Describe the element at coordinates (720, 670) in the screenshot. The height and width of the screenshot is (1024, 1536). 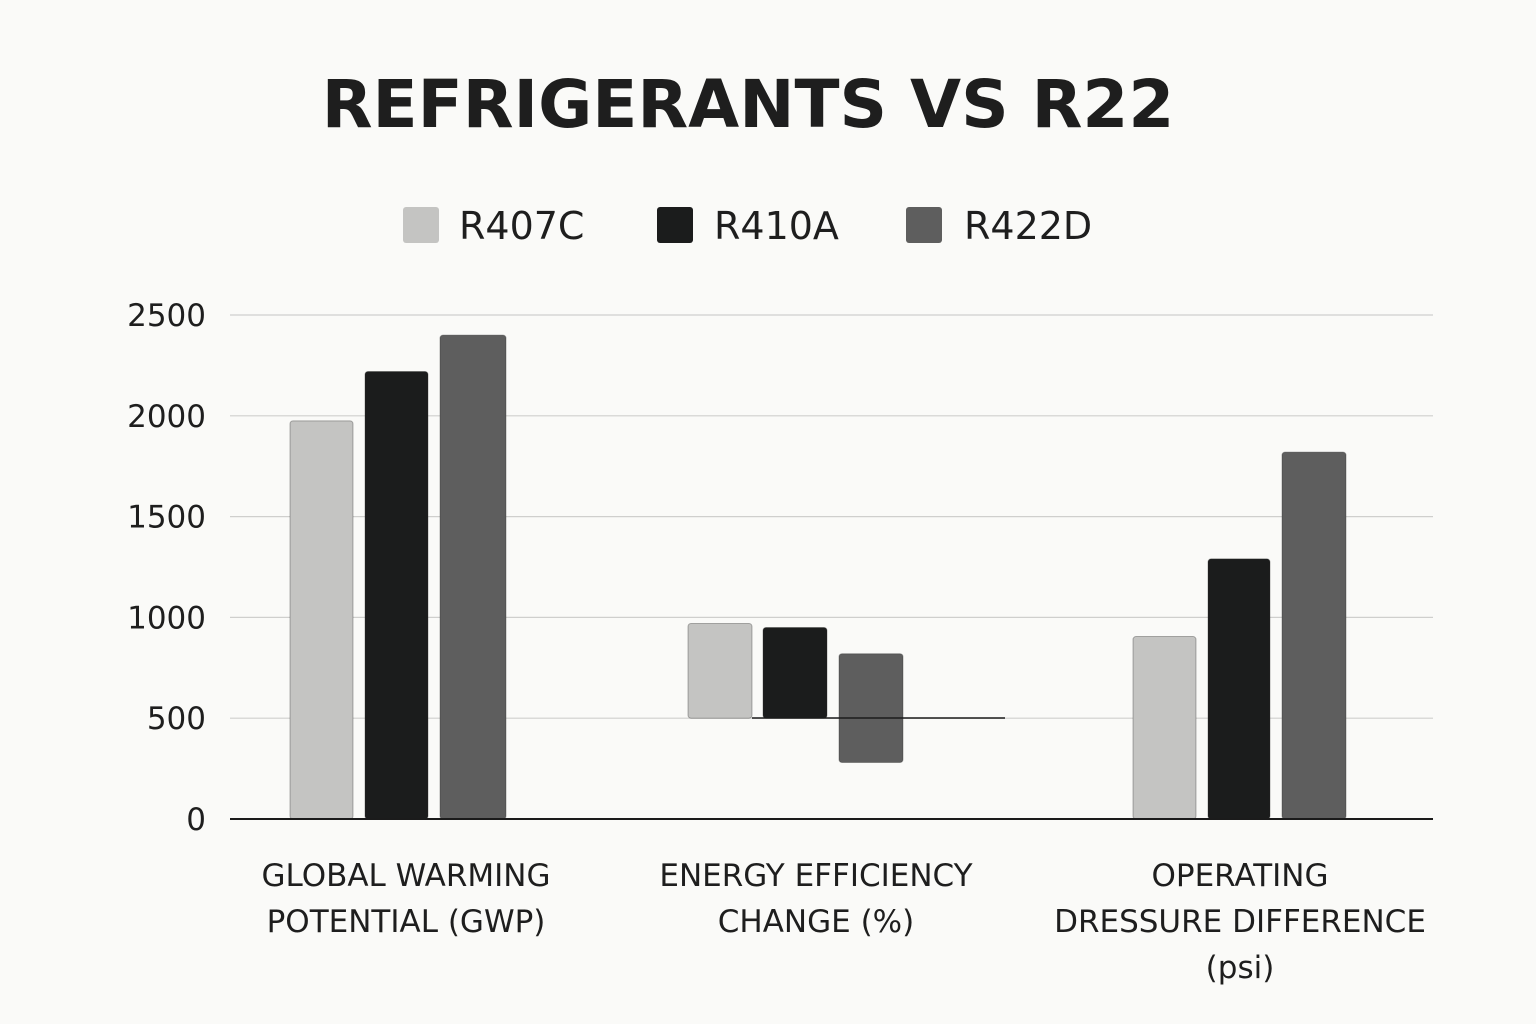
I see `bar-r407c-cat1` at that location.